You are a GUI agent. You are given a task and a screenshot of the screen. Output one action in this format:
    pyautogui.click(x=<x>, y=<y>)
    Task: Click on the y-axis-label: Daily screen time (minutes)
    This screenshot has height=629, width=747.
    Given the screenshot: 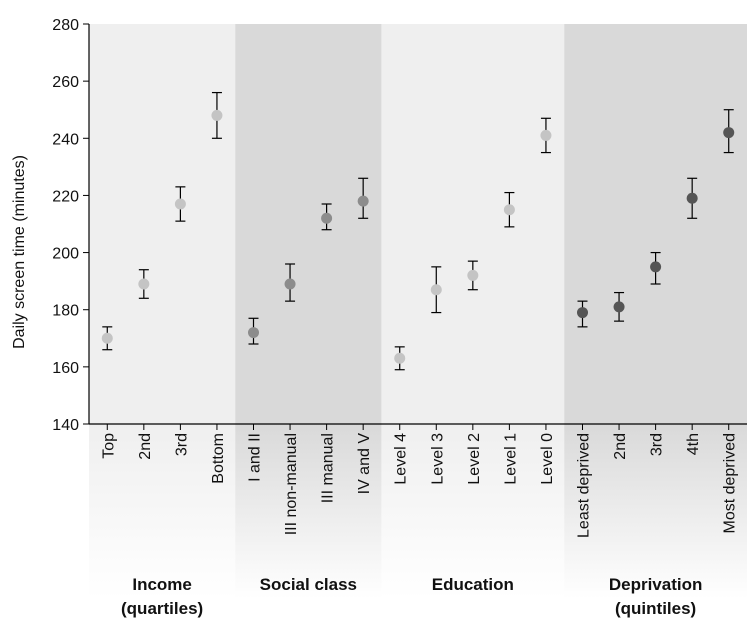 What is the action you would take?
    pyautogui.click(x=19, y=252)
    